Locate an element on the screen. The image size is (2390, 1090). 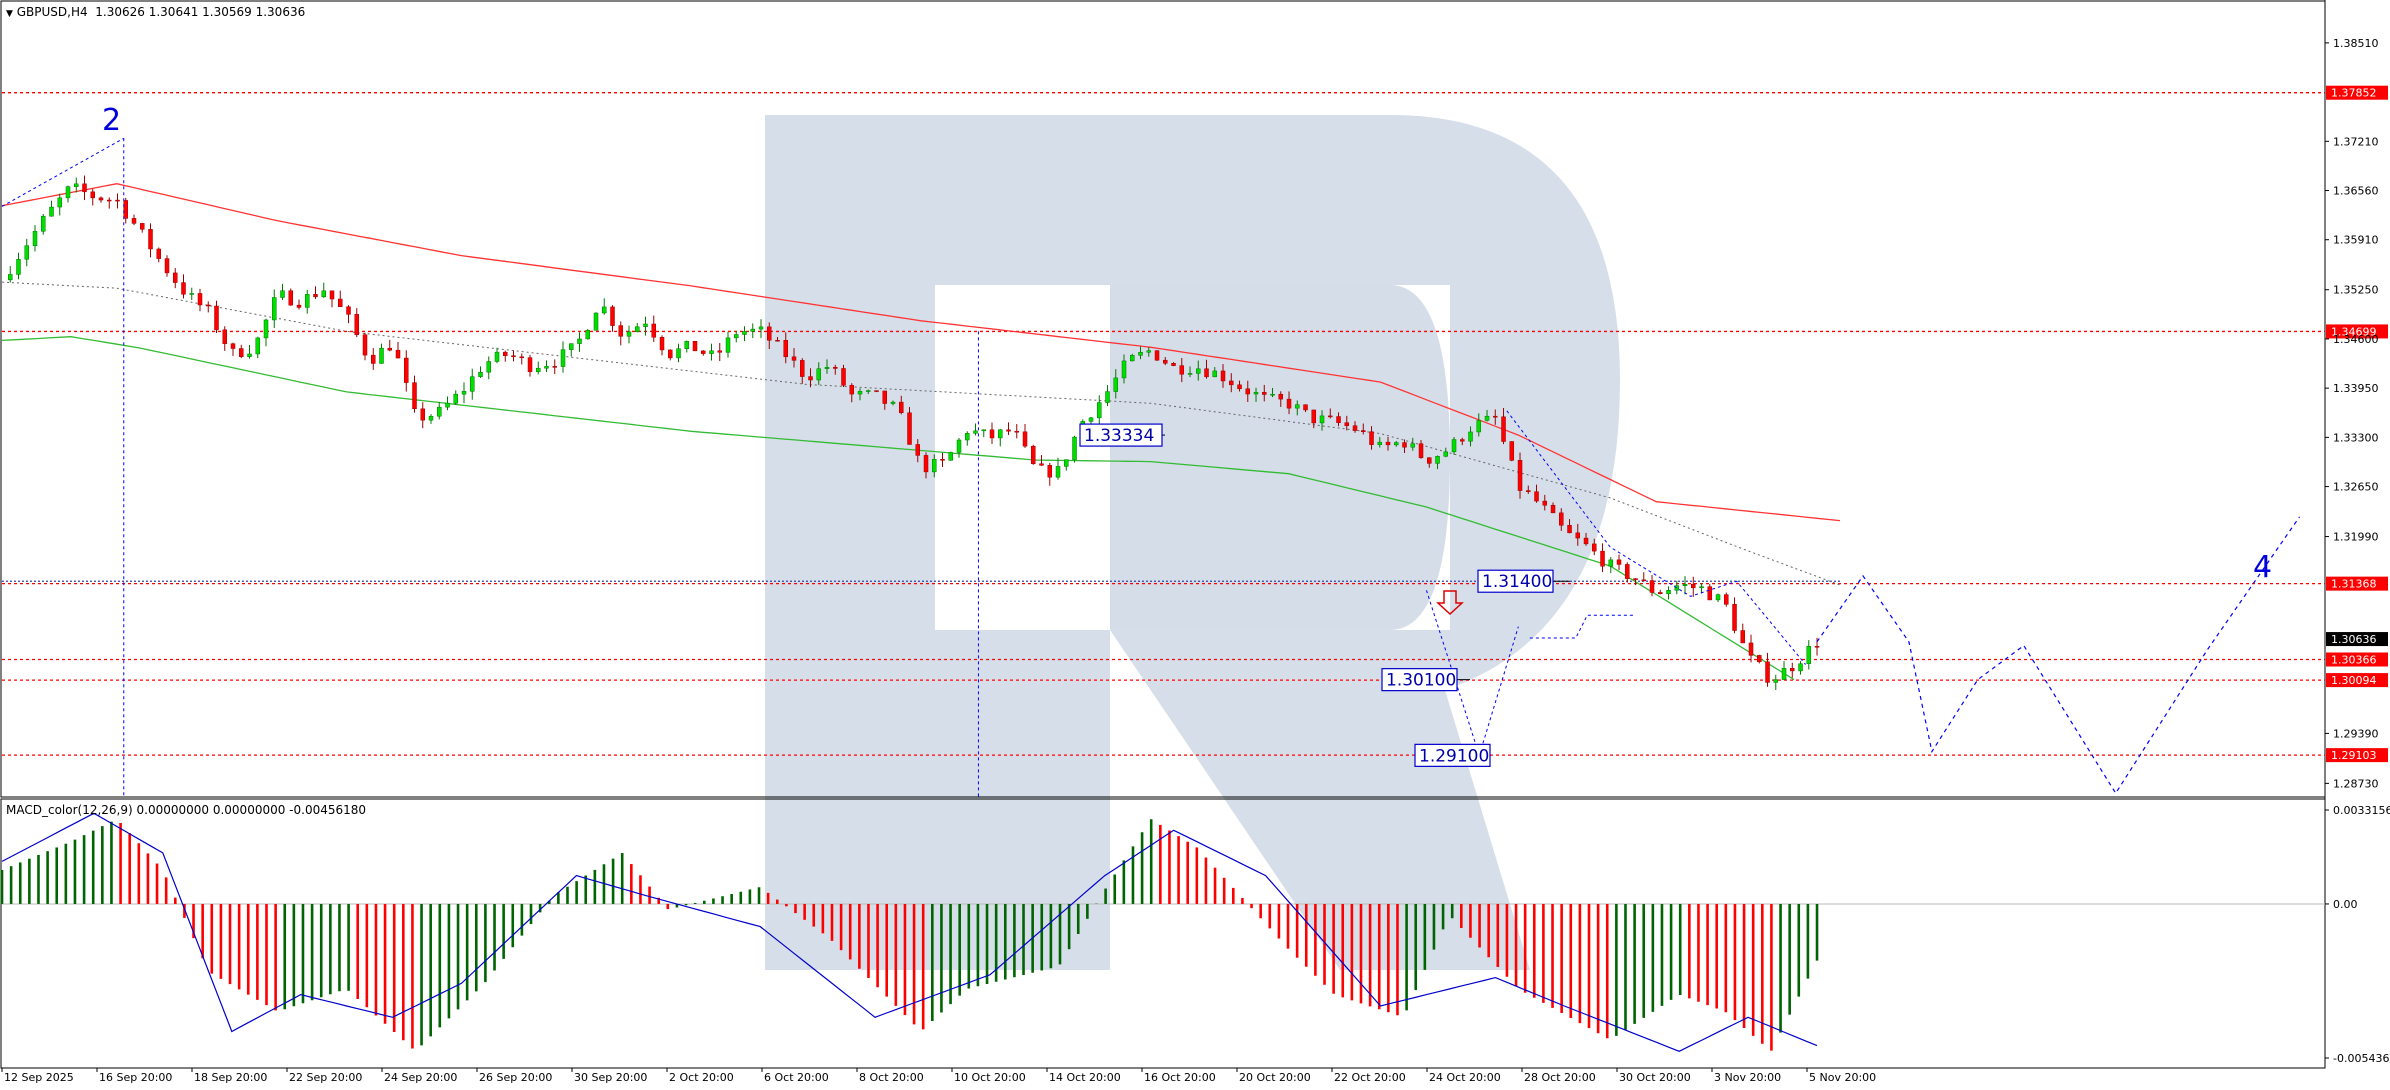
x-tick-label: 18 Sep 20:00 is located at coordinates (230, 1077).